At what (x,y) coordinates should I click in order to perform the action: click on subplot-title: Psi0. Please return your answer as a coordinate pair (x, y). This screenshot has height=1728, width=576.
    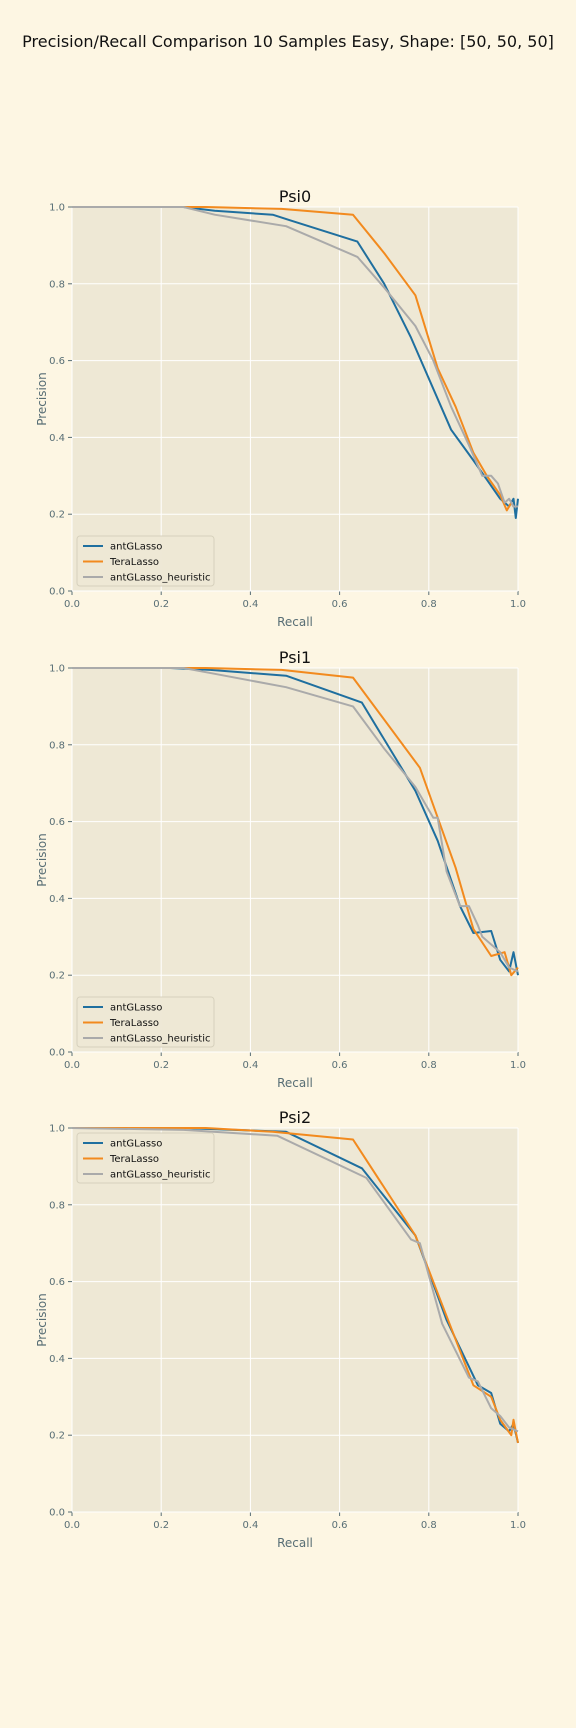
    Looking at the image, I should click on (295, 196).